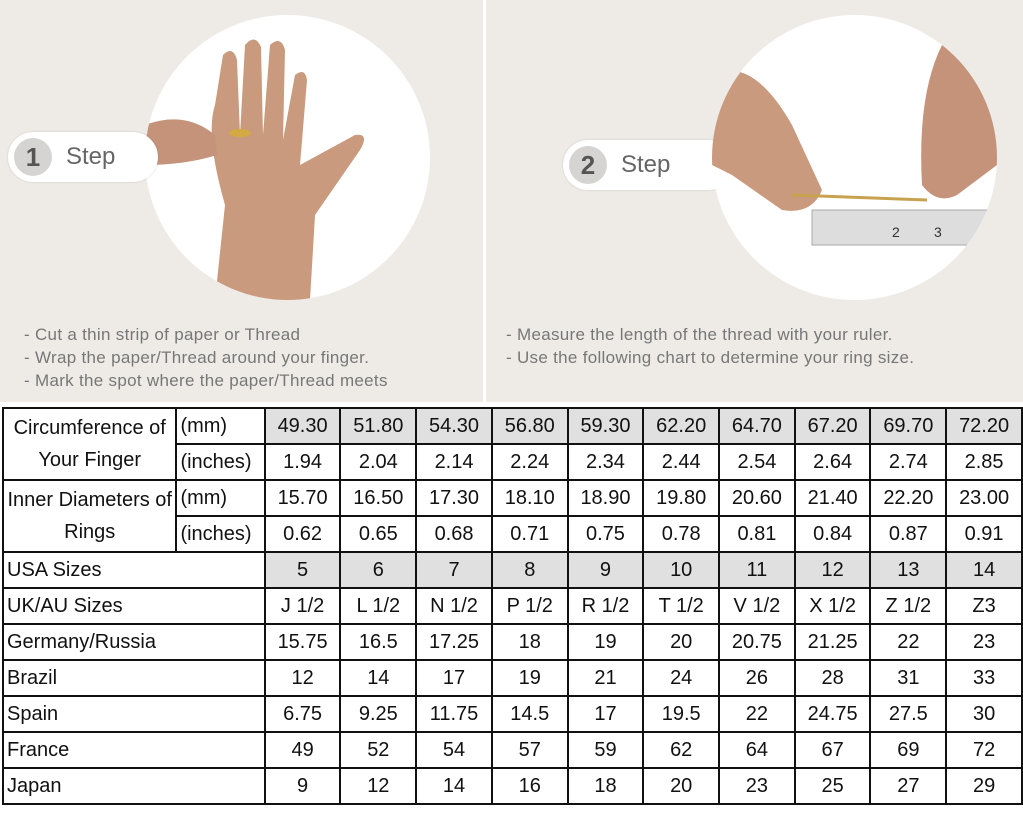  I want to click on table-cell: 2.54, so click(757, 462).